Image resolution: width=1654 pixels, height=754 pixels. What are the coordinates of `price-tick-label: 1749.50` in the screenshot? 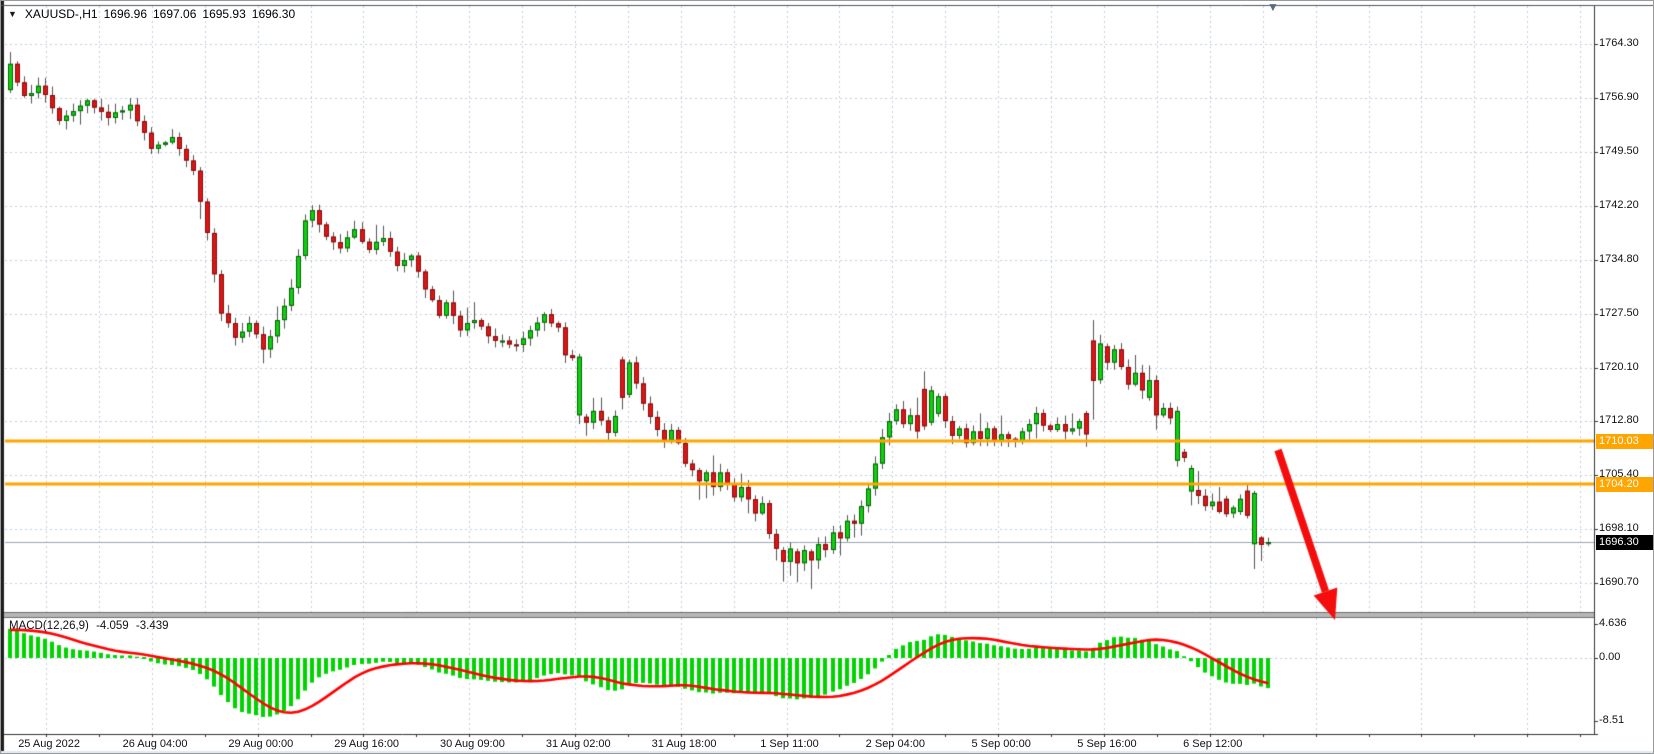 It's located at (1619, 151).